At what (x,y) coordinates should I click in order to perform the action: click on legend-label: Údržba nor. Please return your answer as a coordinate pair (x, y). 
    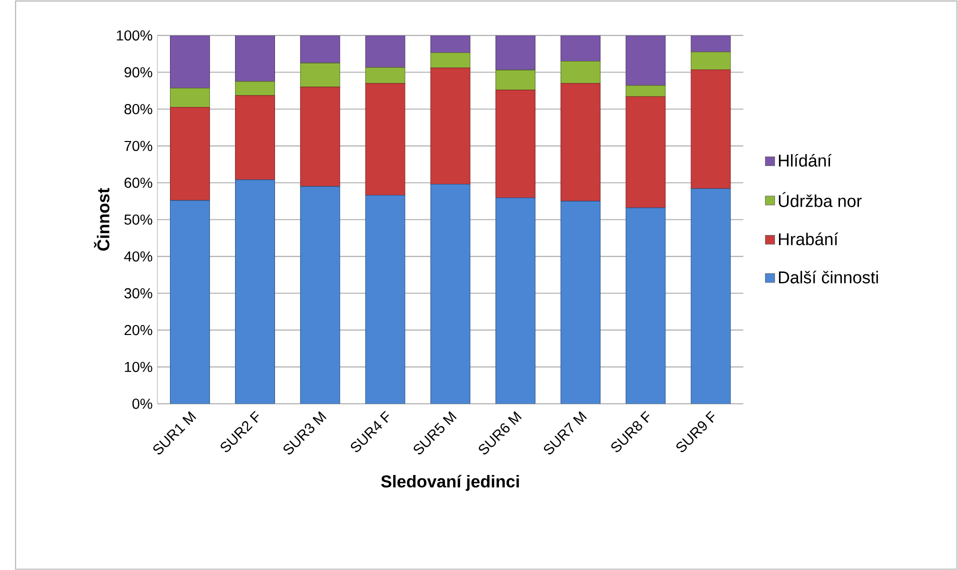
    Looking at the image, I should click on (820, 200).